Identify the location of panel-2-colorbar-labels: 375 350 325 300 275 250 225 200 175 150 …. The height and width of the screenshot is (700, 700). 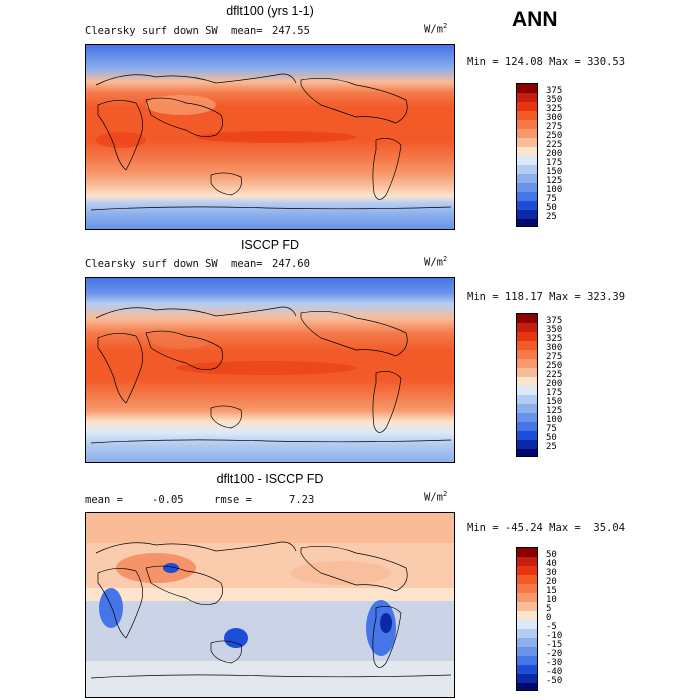
(566, 388).